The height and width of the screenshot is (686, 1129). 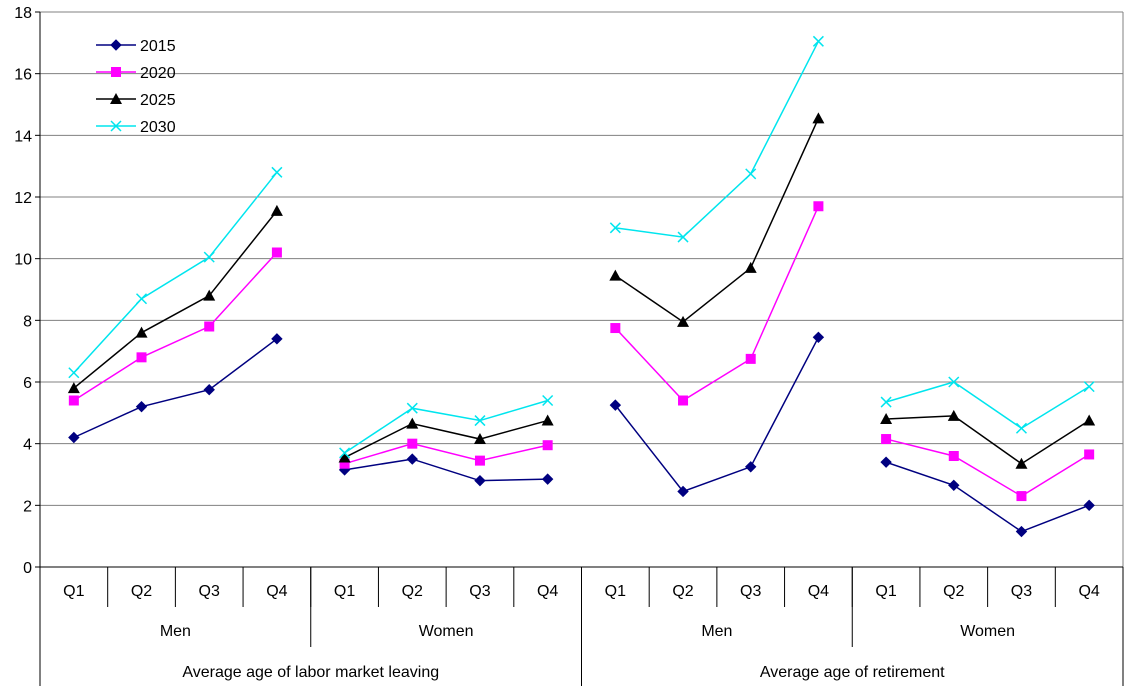 I want to click on y-tick-label: 16, so click(x=23, y=75).